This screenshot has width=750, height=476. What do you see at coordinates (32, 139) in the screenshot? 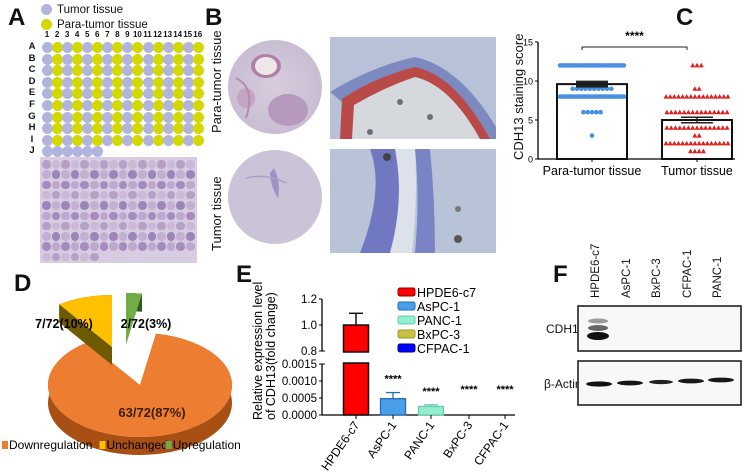
I see `grid-row-label: I` at bounding box center [32, 139].